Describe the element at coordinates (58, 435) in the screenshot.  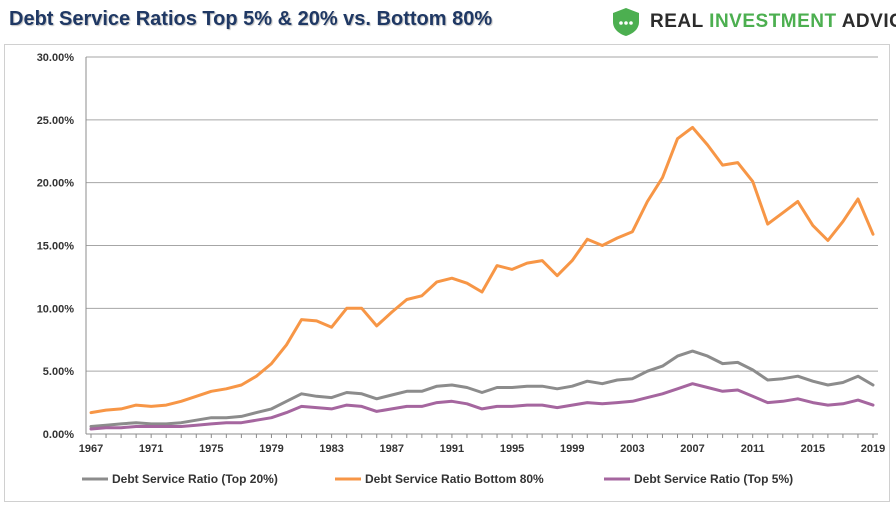
I see `y-tick-label: 0.00%` at that location.